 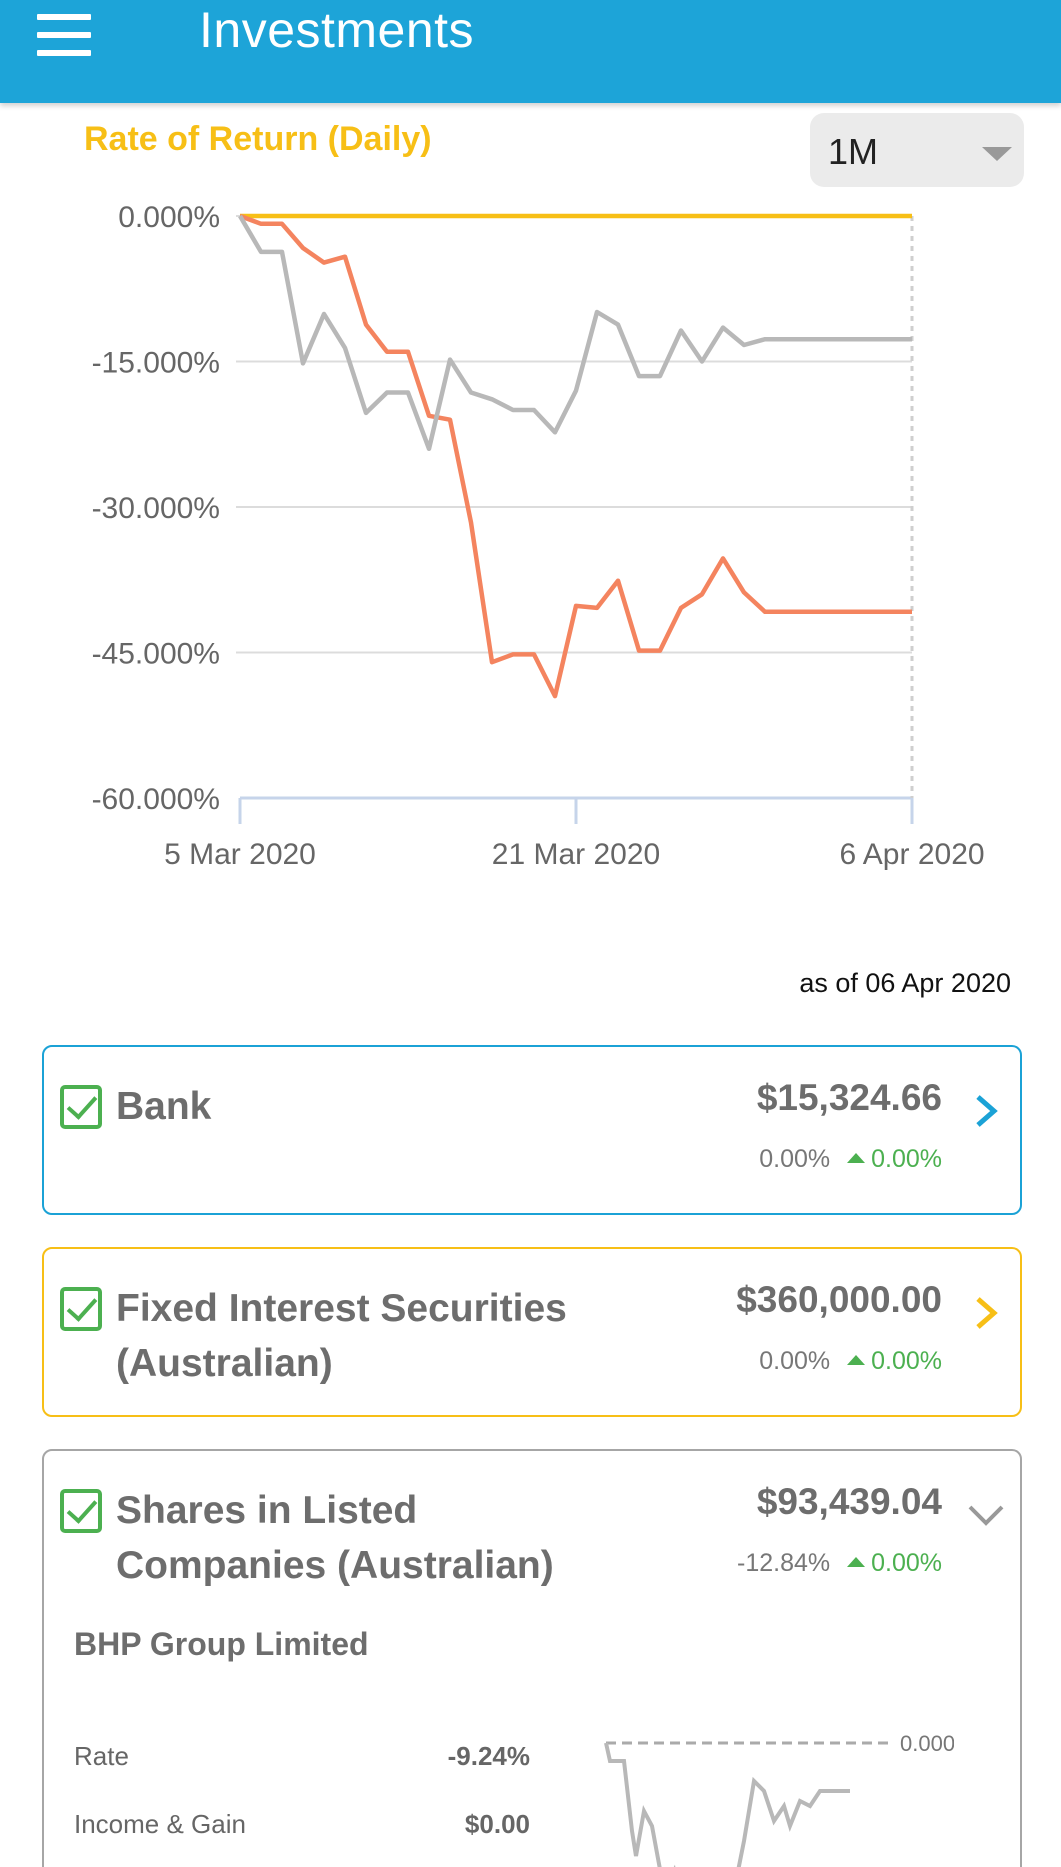 What do you see at coordinates (986, 1515) in the screenshot?
I see `chevron-down-icon` at bounding box center [986, 1515].